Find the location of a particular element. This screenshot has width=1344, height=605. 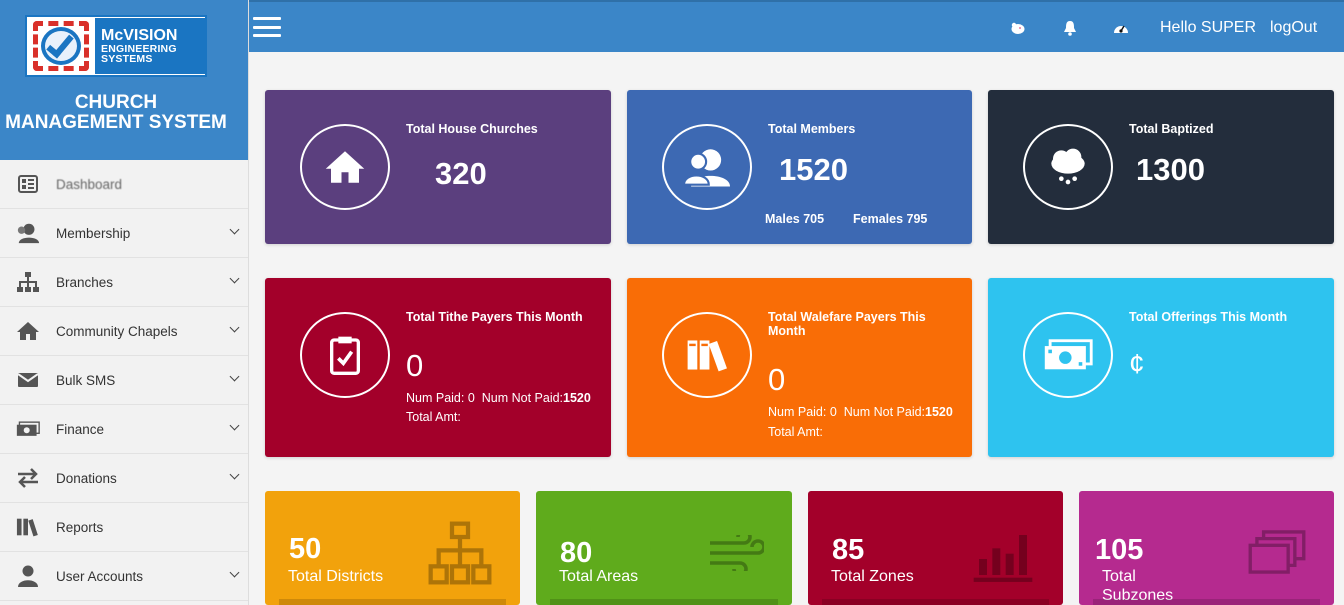

company-logo: McVISION ENGINEERING SYSTEMS is located at coordinates (116, 46).